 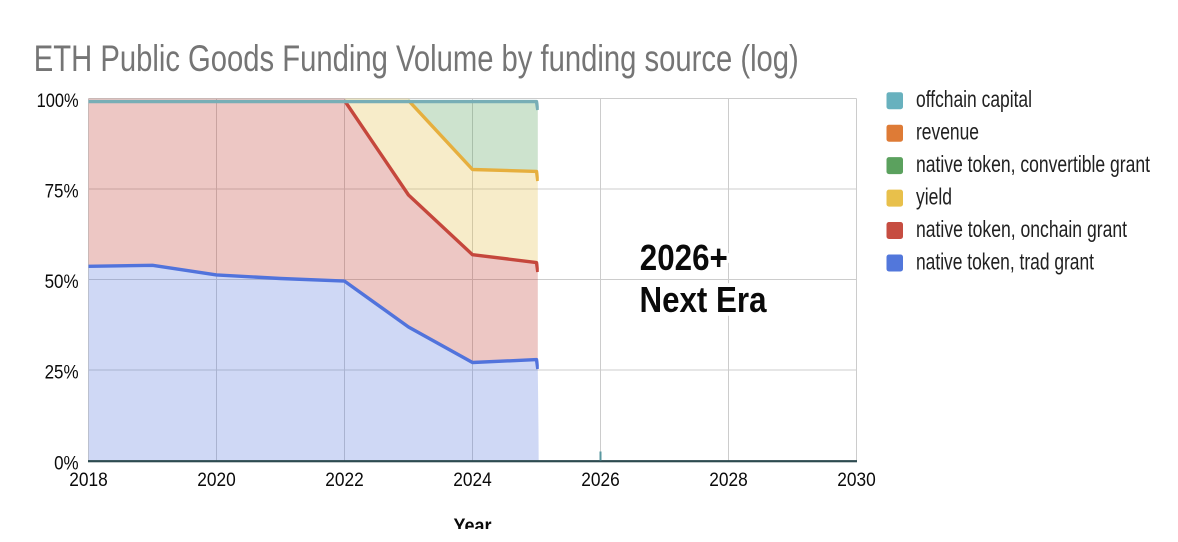 What do you see at coordinates (344, 480) in the screenshot?
I see `svg-text: 2022` at bounding box center [344, 480].